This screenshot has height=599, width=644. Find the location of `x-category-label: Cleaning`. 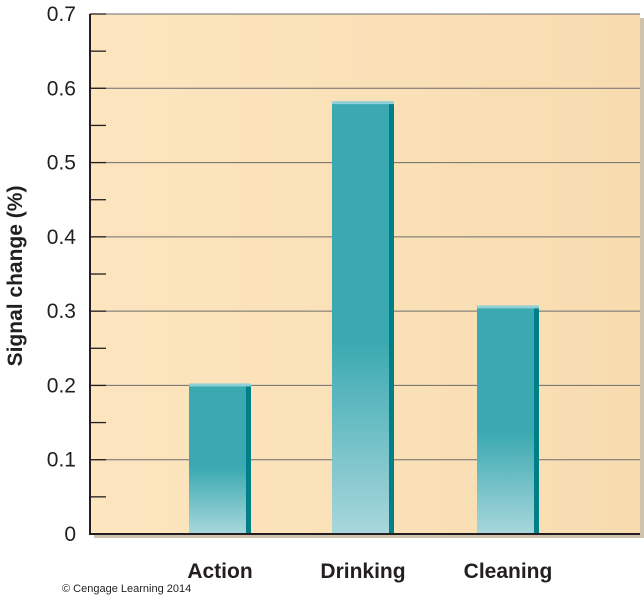

x-category-label: Cleaning is located at coordinates (508, 571).